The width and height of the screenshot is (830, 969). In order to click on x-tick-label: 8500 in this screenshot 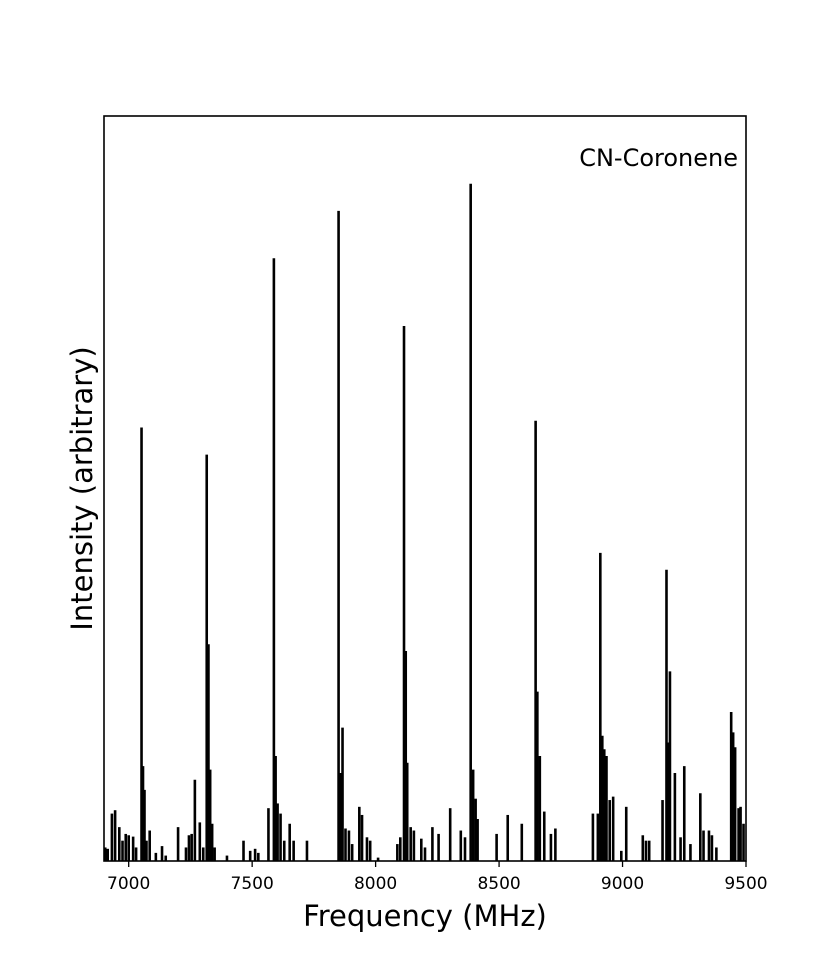, I will do `click(498, 884)`.